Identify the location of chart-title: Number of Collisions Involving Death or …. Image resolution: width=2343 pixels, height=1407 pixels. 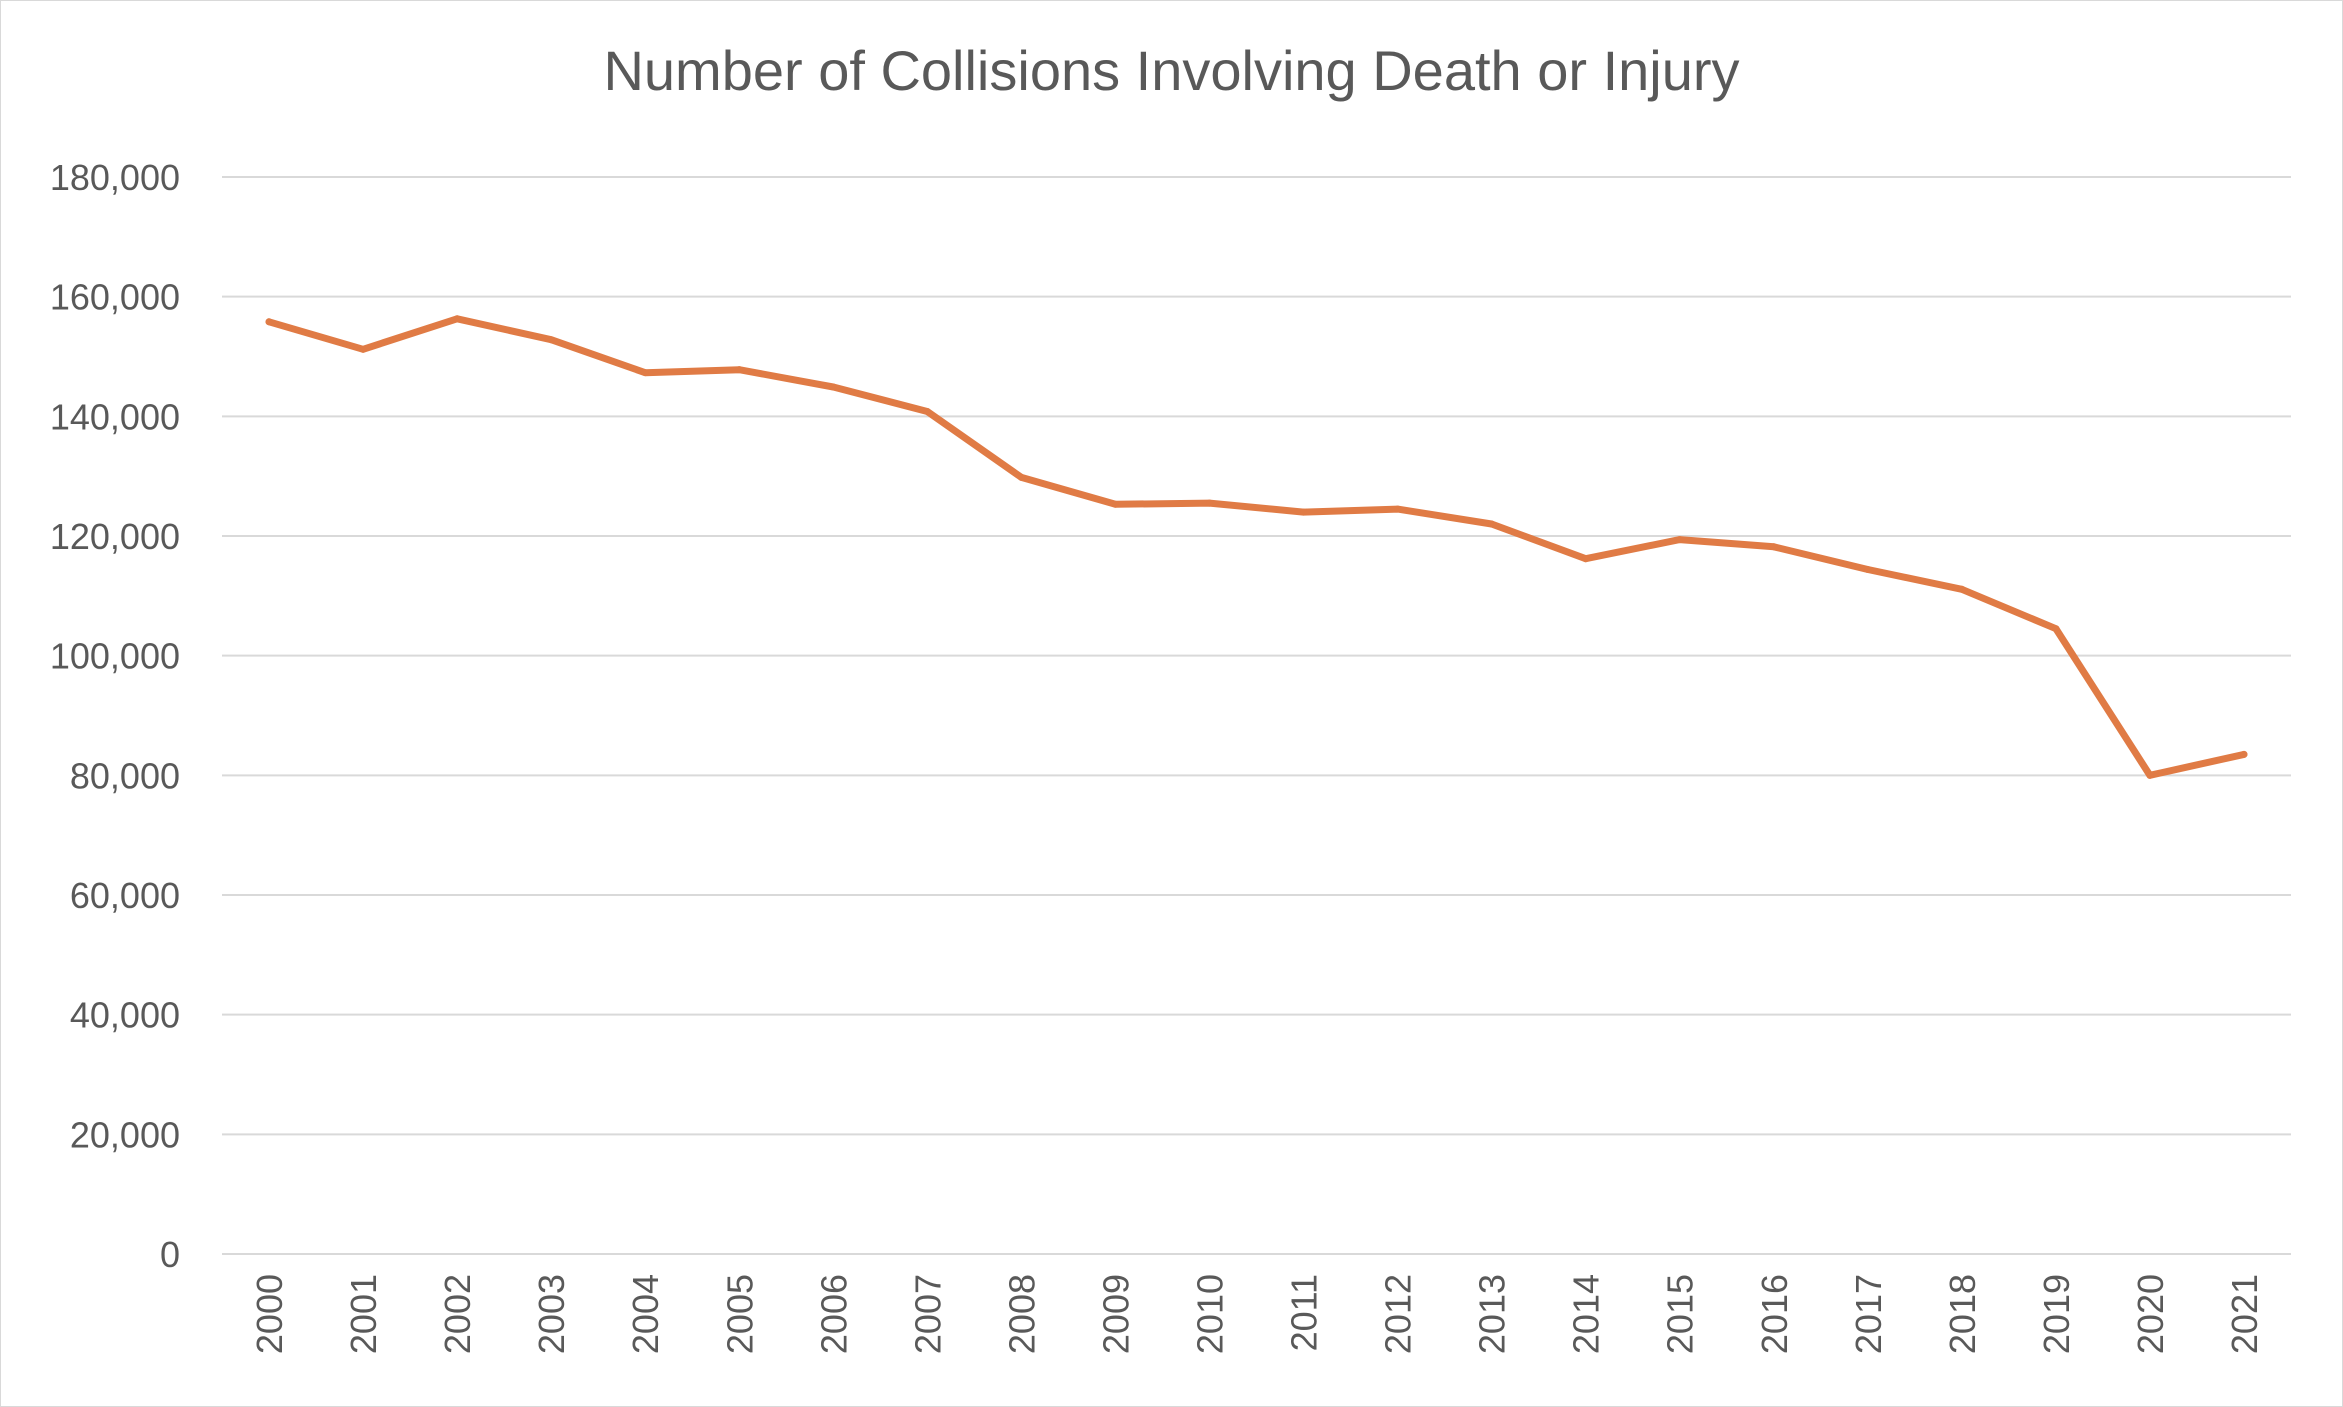
(1171, 70).